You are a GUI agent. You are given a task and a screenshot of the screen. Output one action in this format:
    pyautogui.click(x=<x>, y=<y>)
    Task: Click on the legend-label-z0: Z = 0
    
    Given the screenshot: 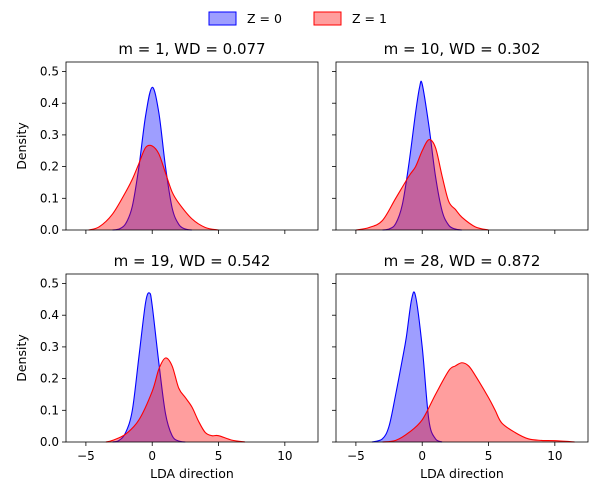 What is the action you would take?
    pyautogui.click(x=264, y=18)
    